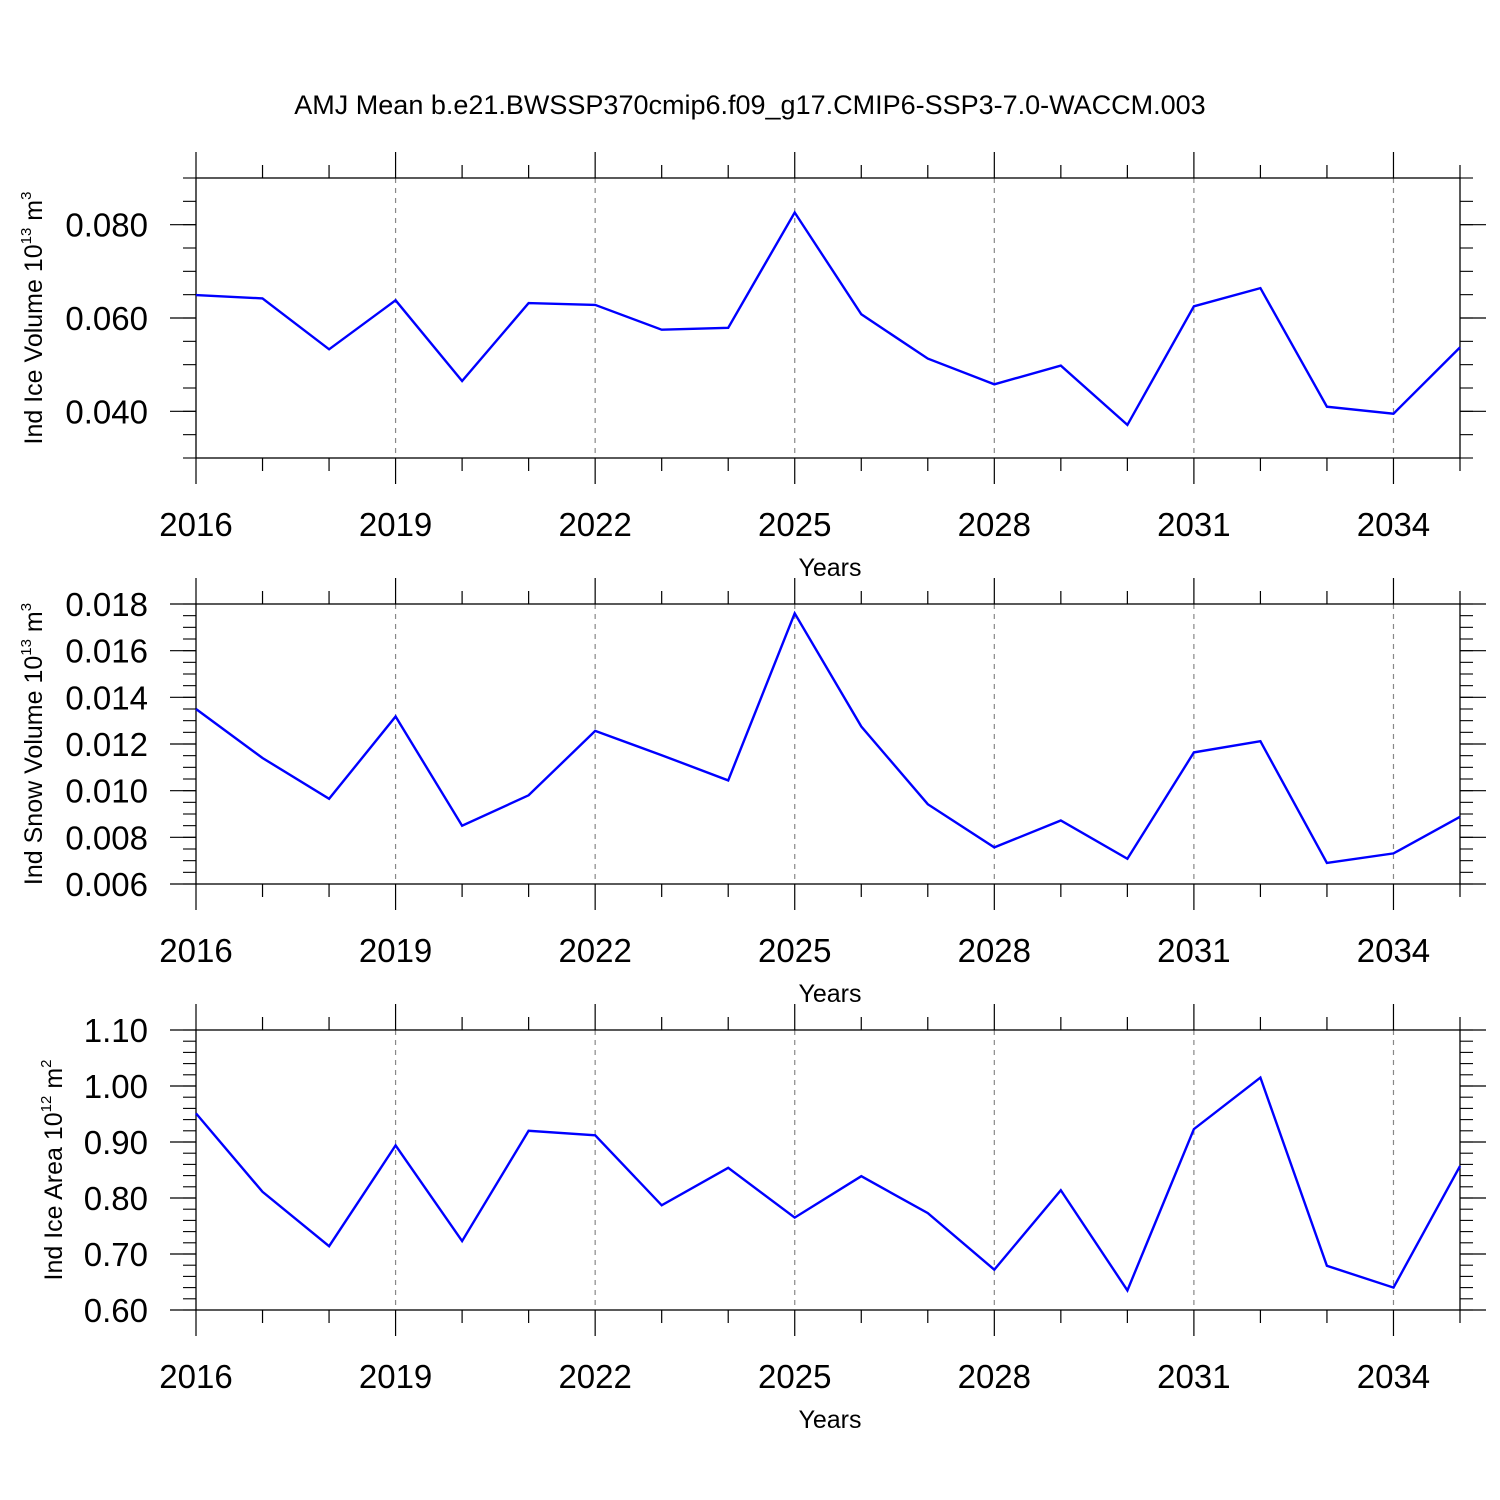 The width and height of the screenshot is (1500, 1500). What do you see at coordinates (106, 744) in the screenshot?
I see `y-tick-label: 0.012` at bounding box center [106, 744].